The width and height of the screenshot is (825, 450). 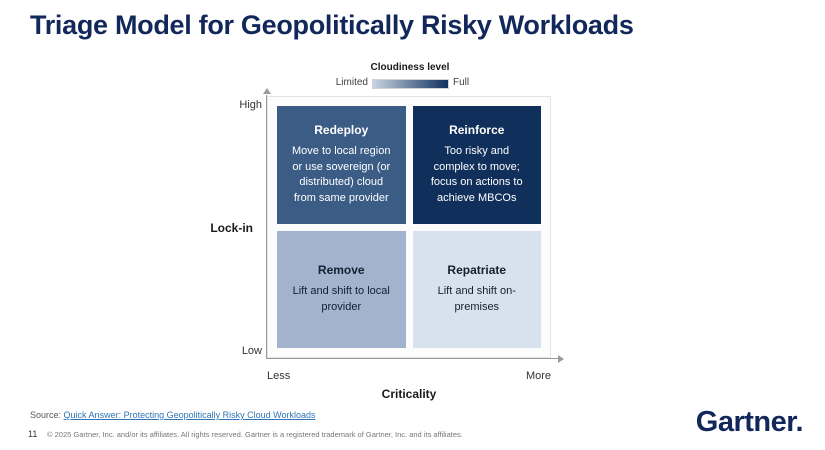 I want to click on x-axis-label: Criticality, so click(x=409, y=394).